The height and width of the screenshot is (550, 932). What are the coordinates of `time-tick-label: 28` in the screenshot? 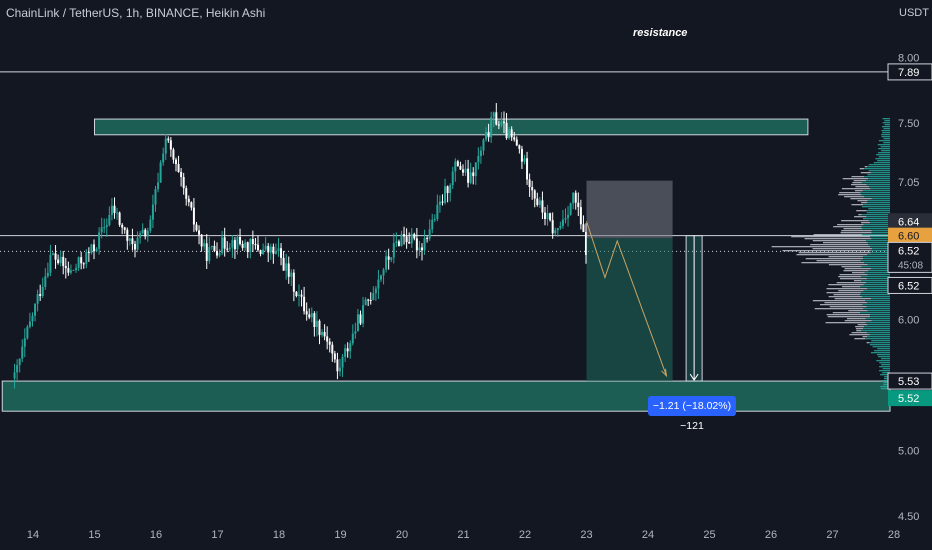 It's located at (894, 535).